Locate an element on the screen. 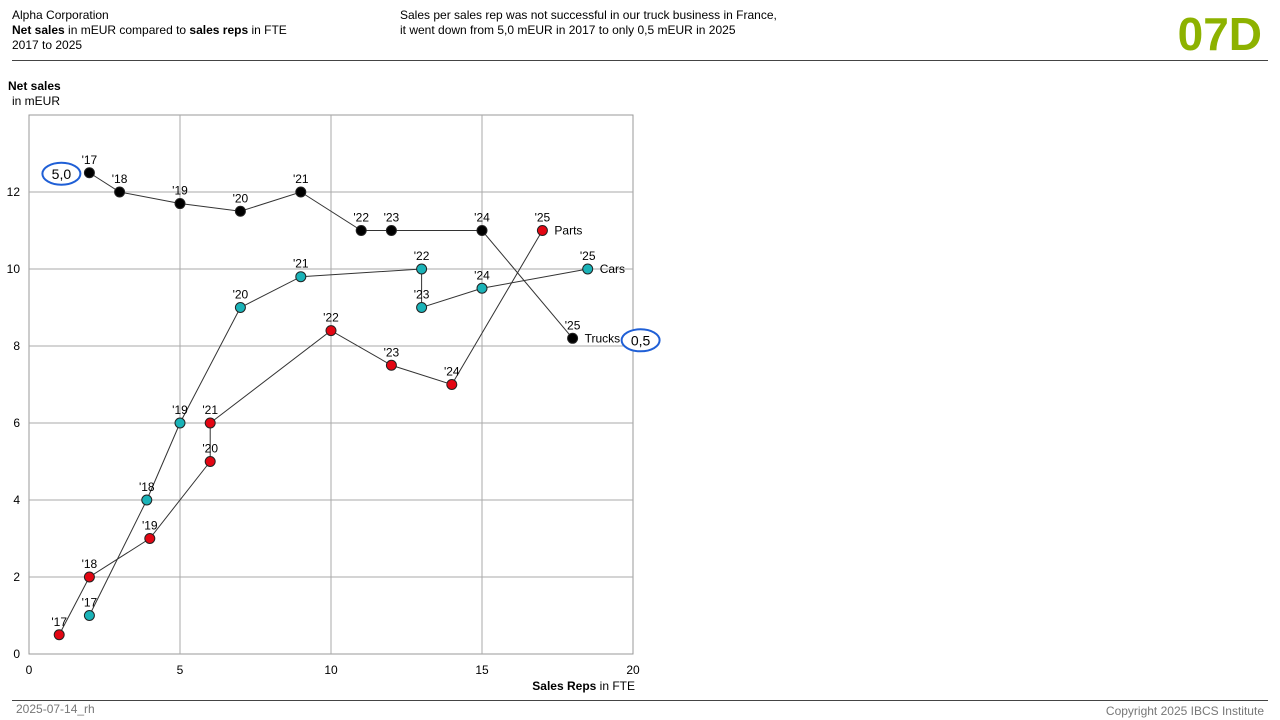 This screenshot has height=720, width=1280. compare-label: sales reps is located at coordinates (219, 30).